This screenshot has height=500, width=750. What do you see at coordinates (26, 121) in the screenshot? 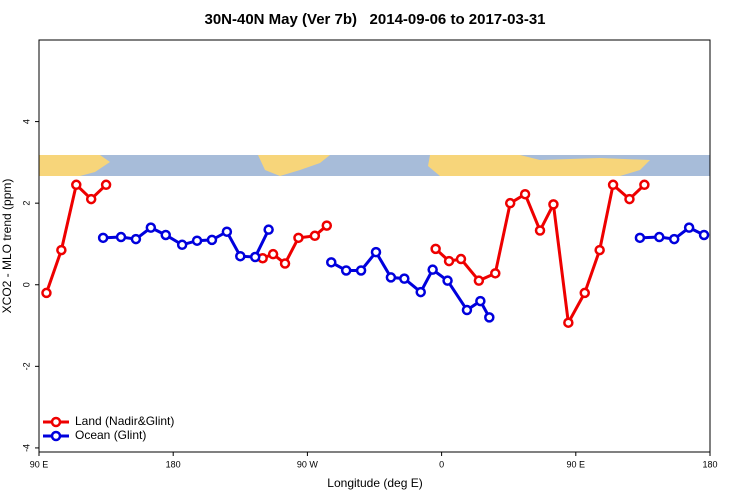
I see `y-tick-label: 4` at bounding box center [26, 121].